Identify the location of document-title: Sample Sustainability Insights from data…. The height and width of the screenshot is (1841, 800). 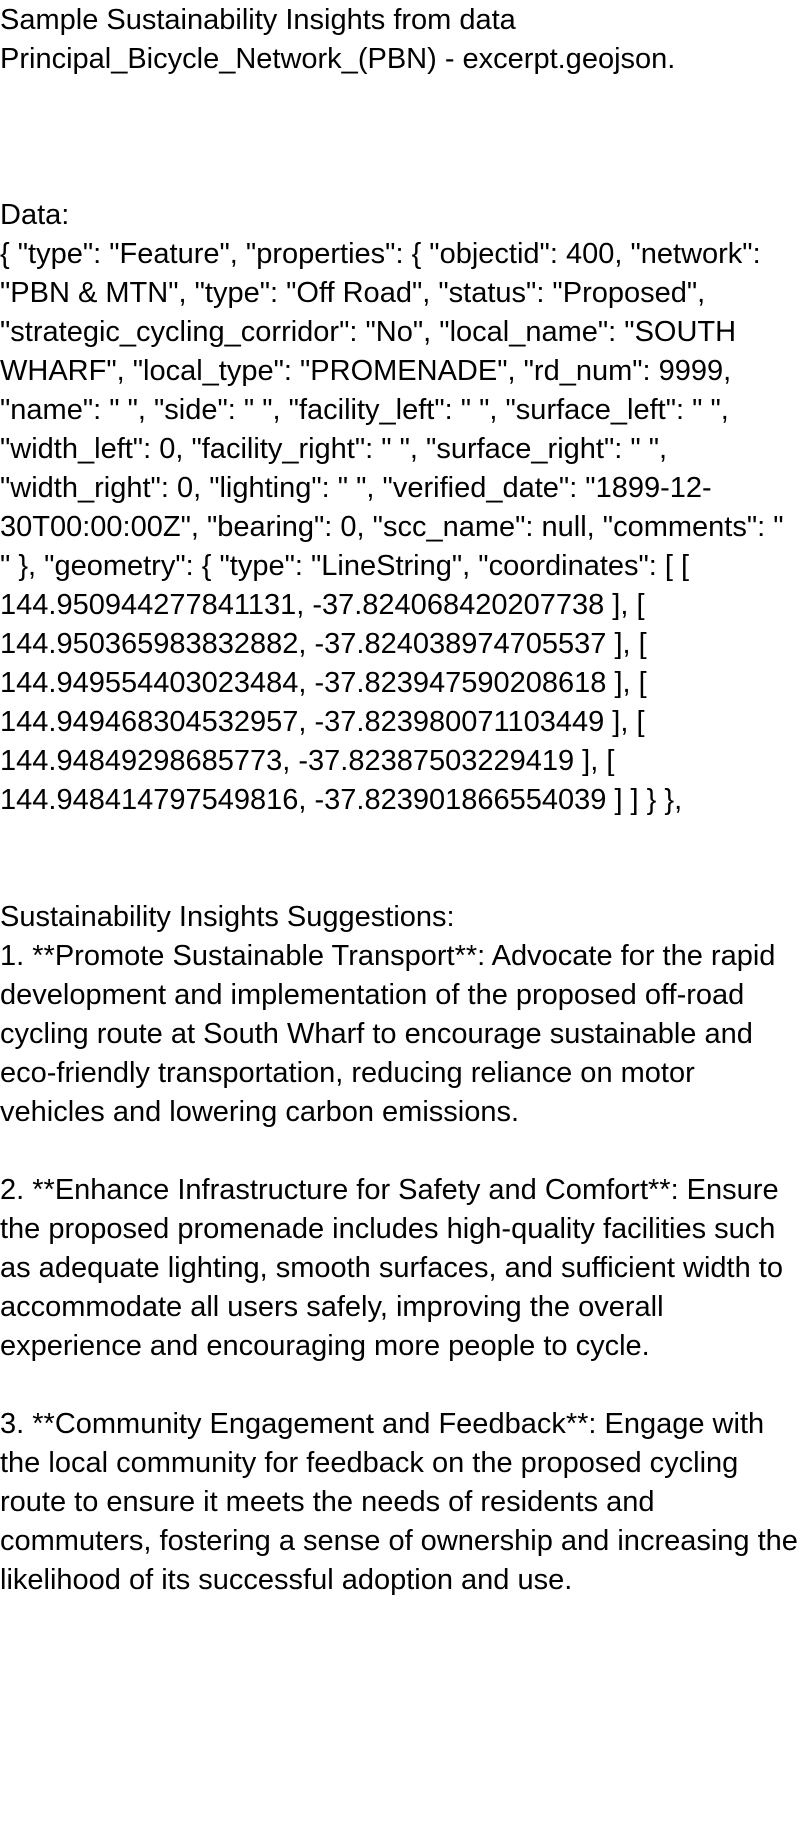
(338, 39).